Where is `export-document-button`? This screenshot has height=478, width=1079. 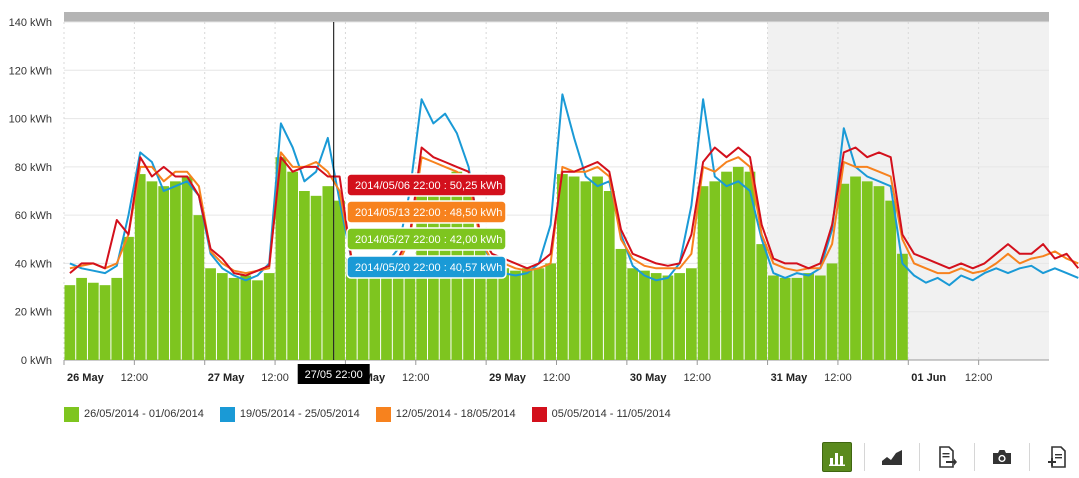 export-document-button is located at coordinates (947, 457).